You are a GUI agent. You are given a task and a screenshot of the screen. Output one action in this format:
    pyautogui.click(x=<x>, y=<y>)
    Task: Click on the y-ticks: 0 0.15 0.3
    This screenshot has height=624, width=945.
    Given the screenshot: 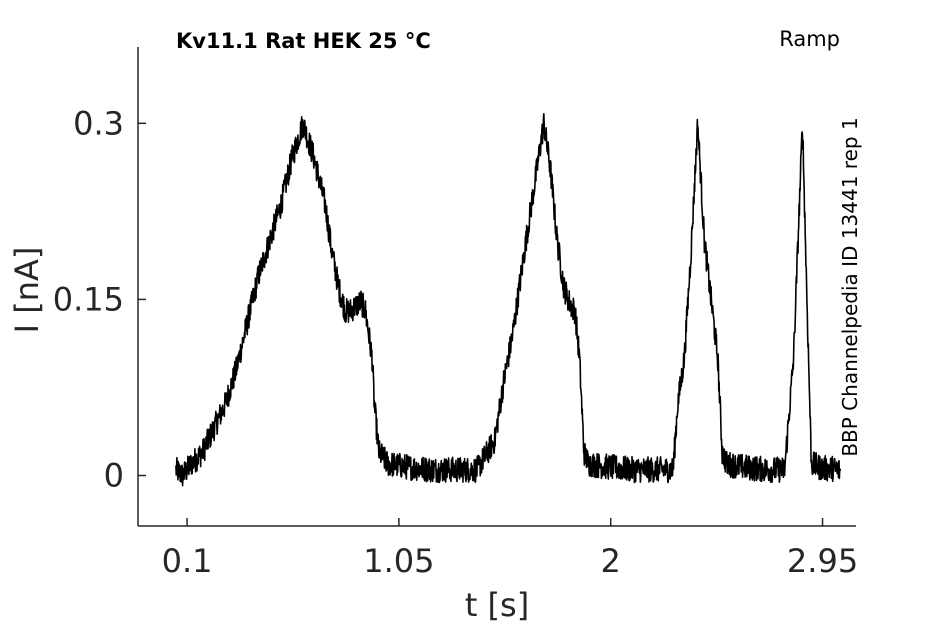 What is the action you would take?
    pyautogui.click(x=99, y=299)
    